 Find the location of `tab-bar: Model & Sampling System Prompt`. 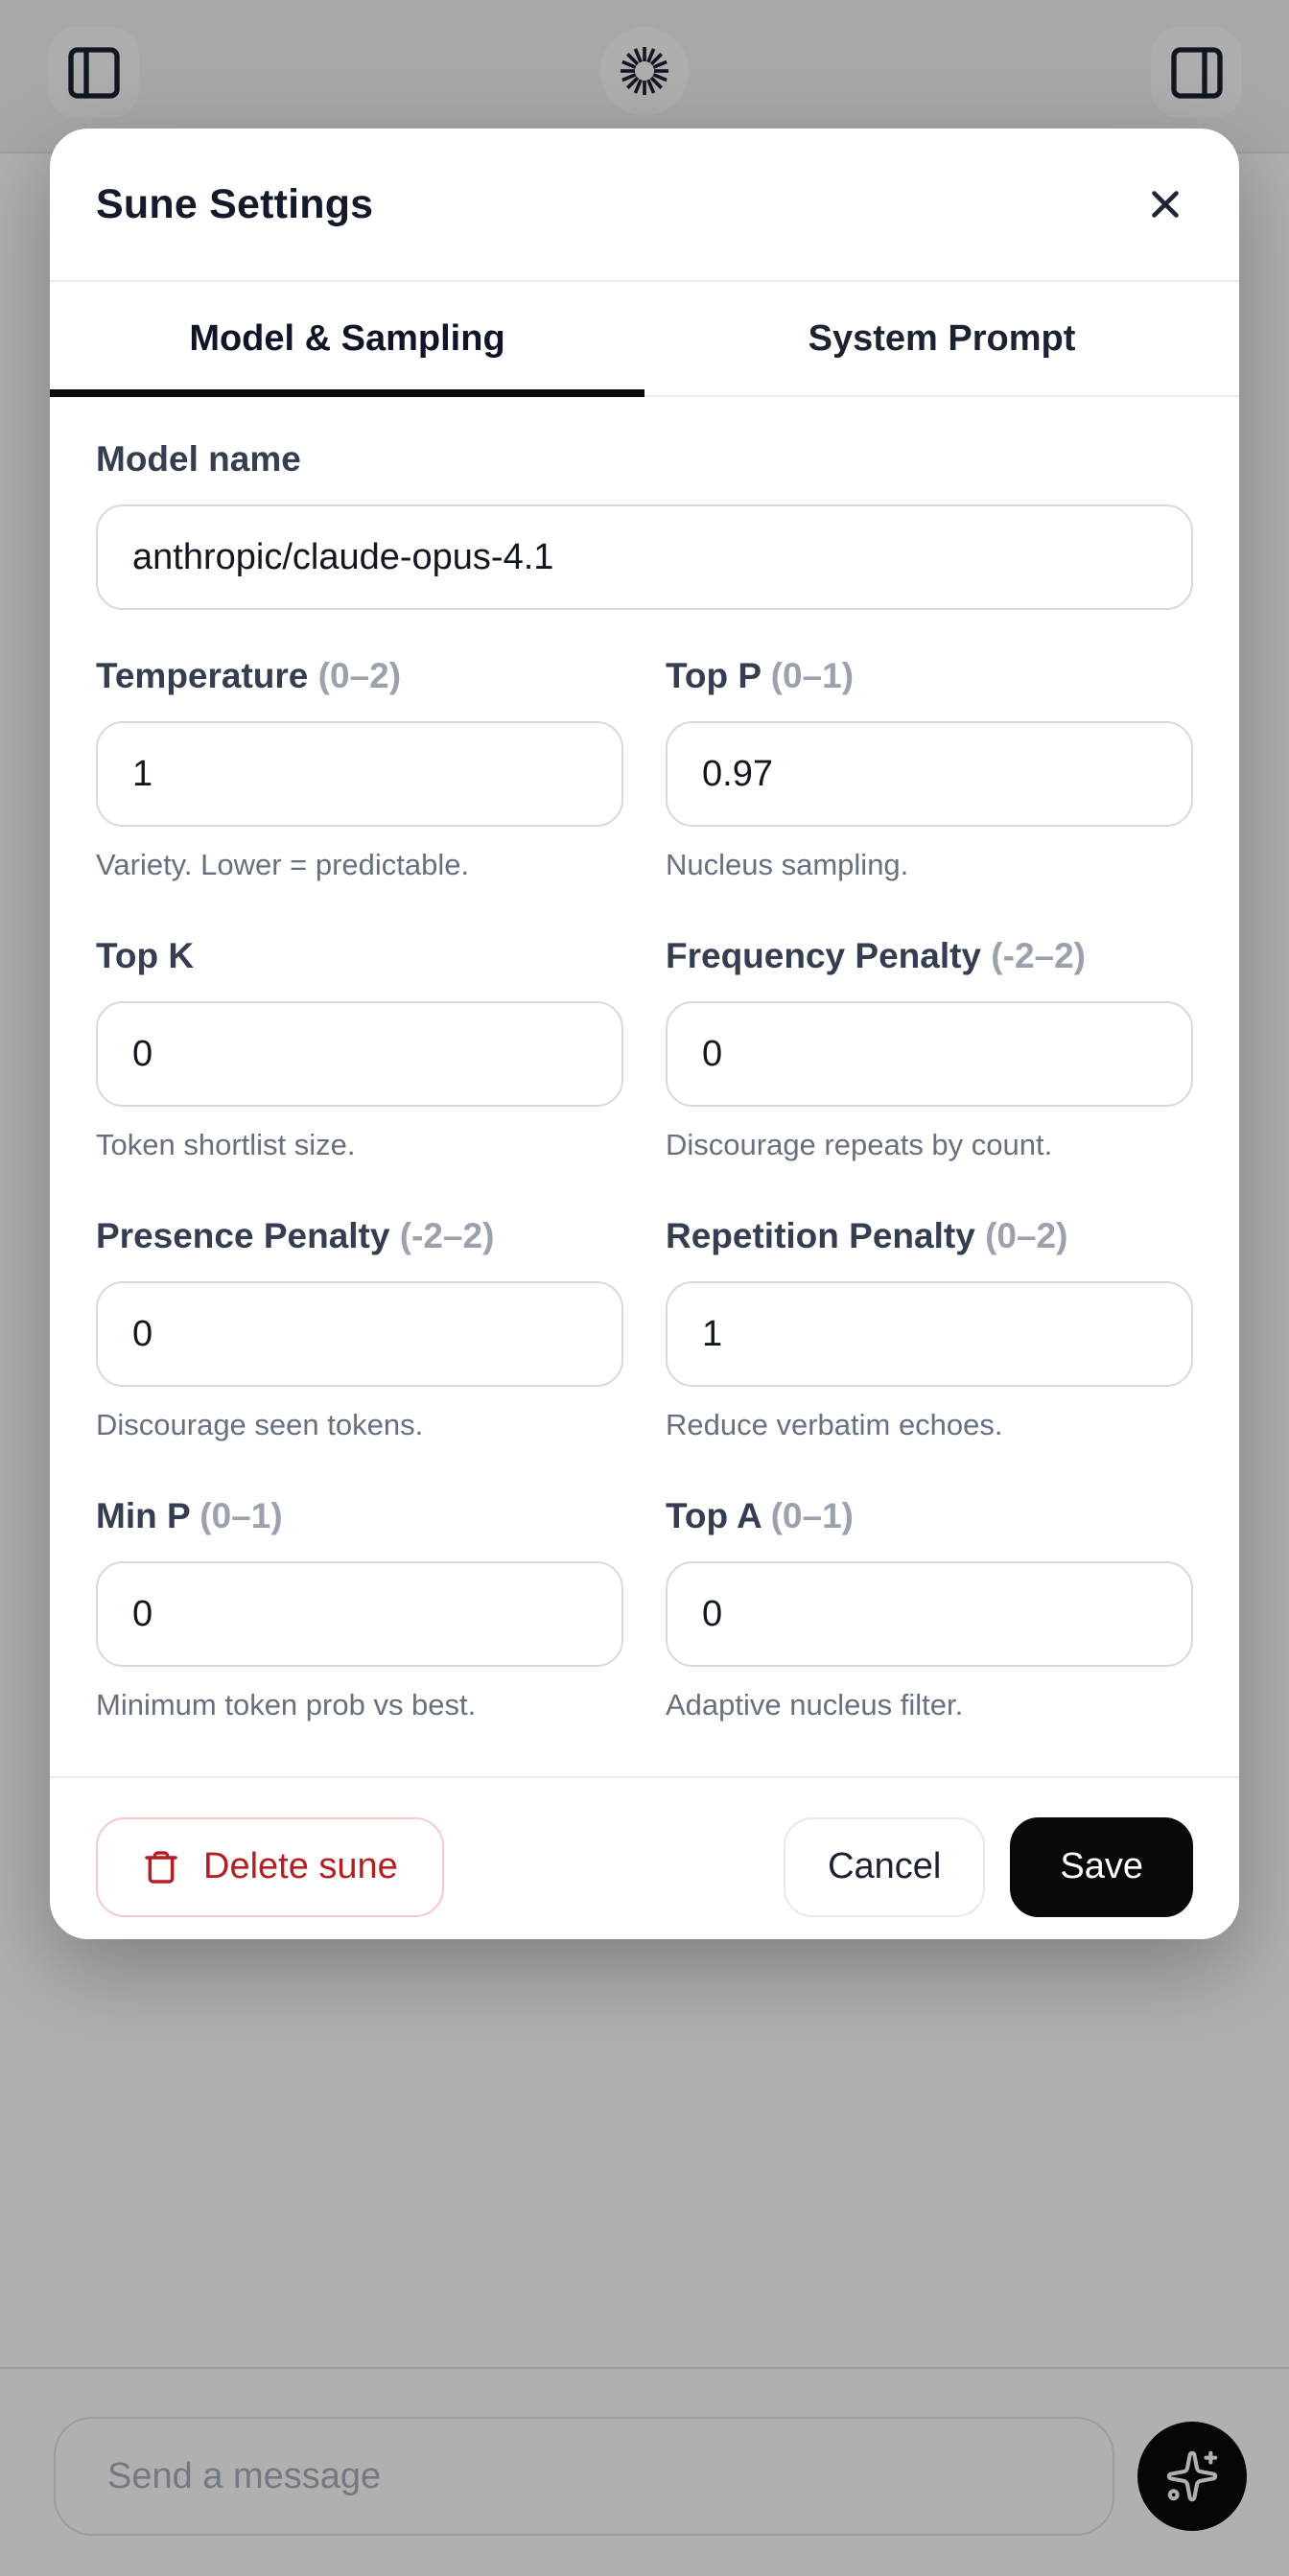

tab-bar: Model & Sampling System Prompt is located at coordinates (644, 339).